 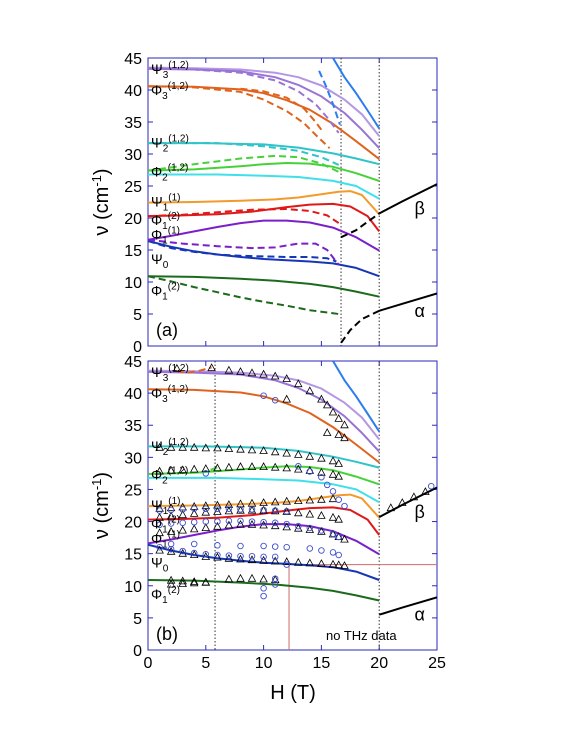 What do you see at coordinates (133, 123) in the screenshot?
I see `y-tick-label: 35` at bounding box center [133, 123].